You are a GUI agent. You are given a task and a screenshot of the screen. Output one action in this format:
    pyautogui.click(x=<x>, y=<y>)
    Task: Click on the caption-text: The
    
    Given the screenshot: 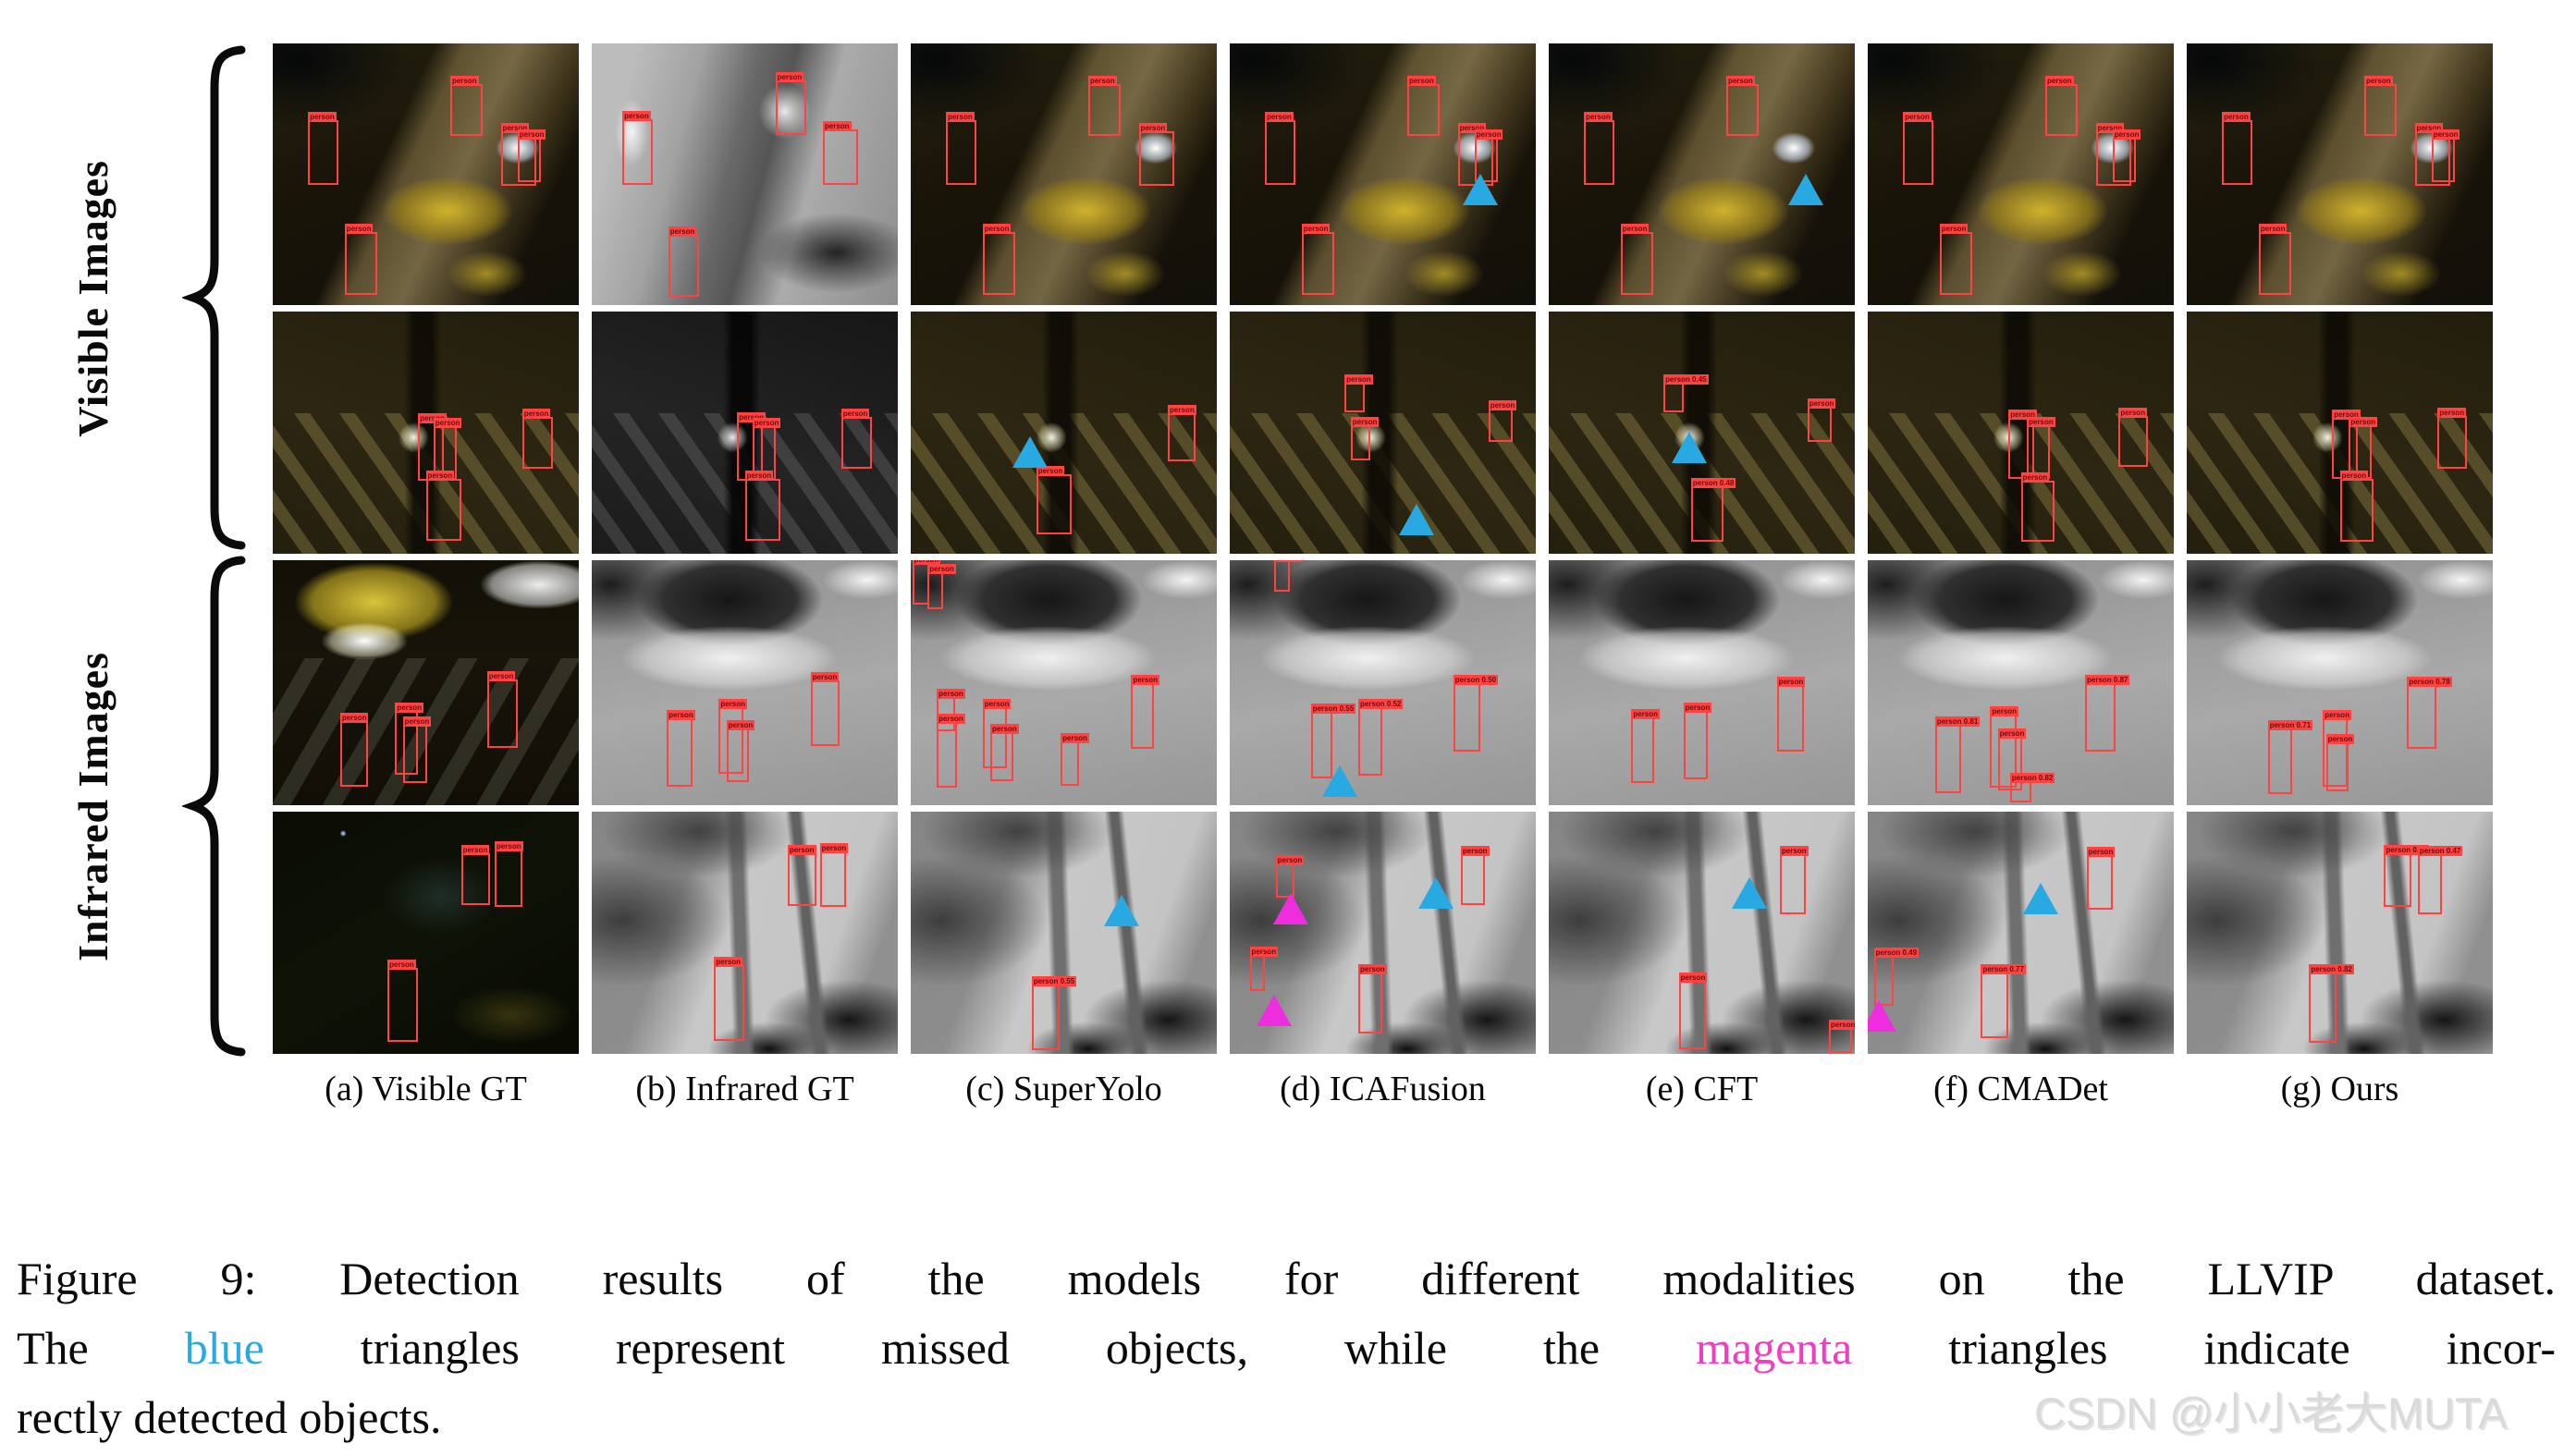 What is the action you would take?
    pyautogui.click(x=101, y=1348)
    